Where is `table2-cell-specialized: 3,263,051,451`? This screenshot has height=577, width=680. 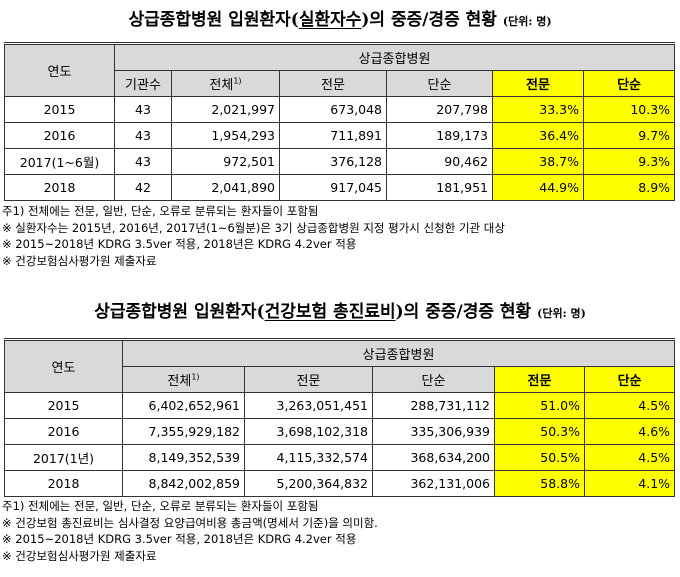 table2-cell-specialized: 3,263,051,451 is located at coordinates (308, 405).